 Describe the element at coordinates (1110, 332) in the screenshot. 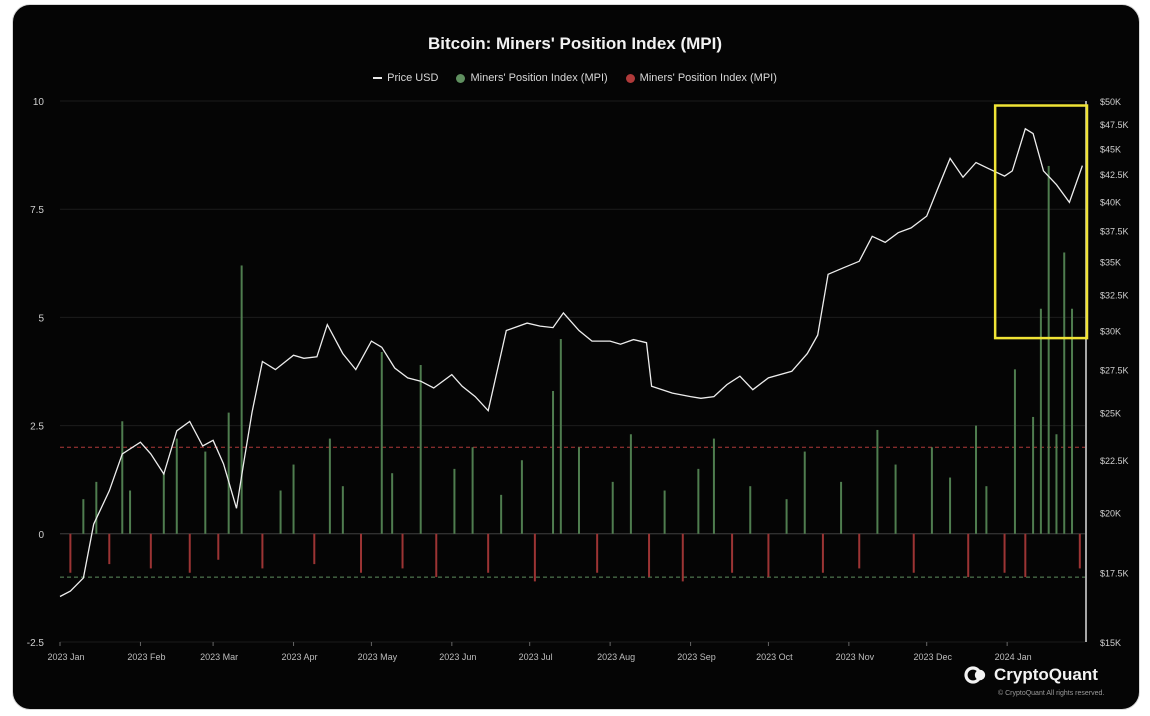

I see `right-tick-label: $30K` at that location.